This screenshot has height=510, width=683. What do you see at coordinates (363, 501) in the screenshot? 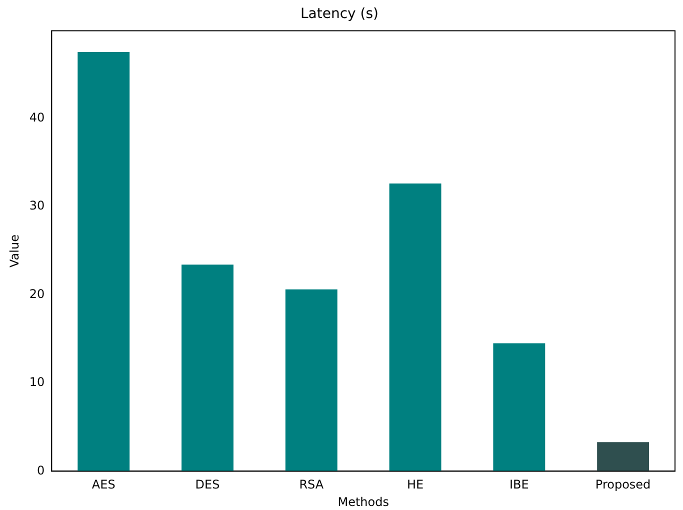
I see `x-axis-title: Methods` at bounding box center [363, 501].